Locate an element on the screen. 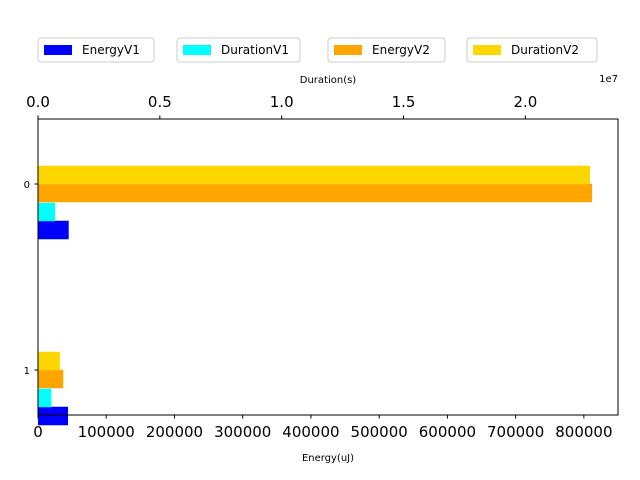  x-tick-label: 300000 is located at coordinates (242, 432).